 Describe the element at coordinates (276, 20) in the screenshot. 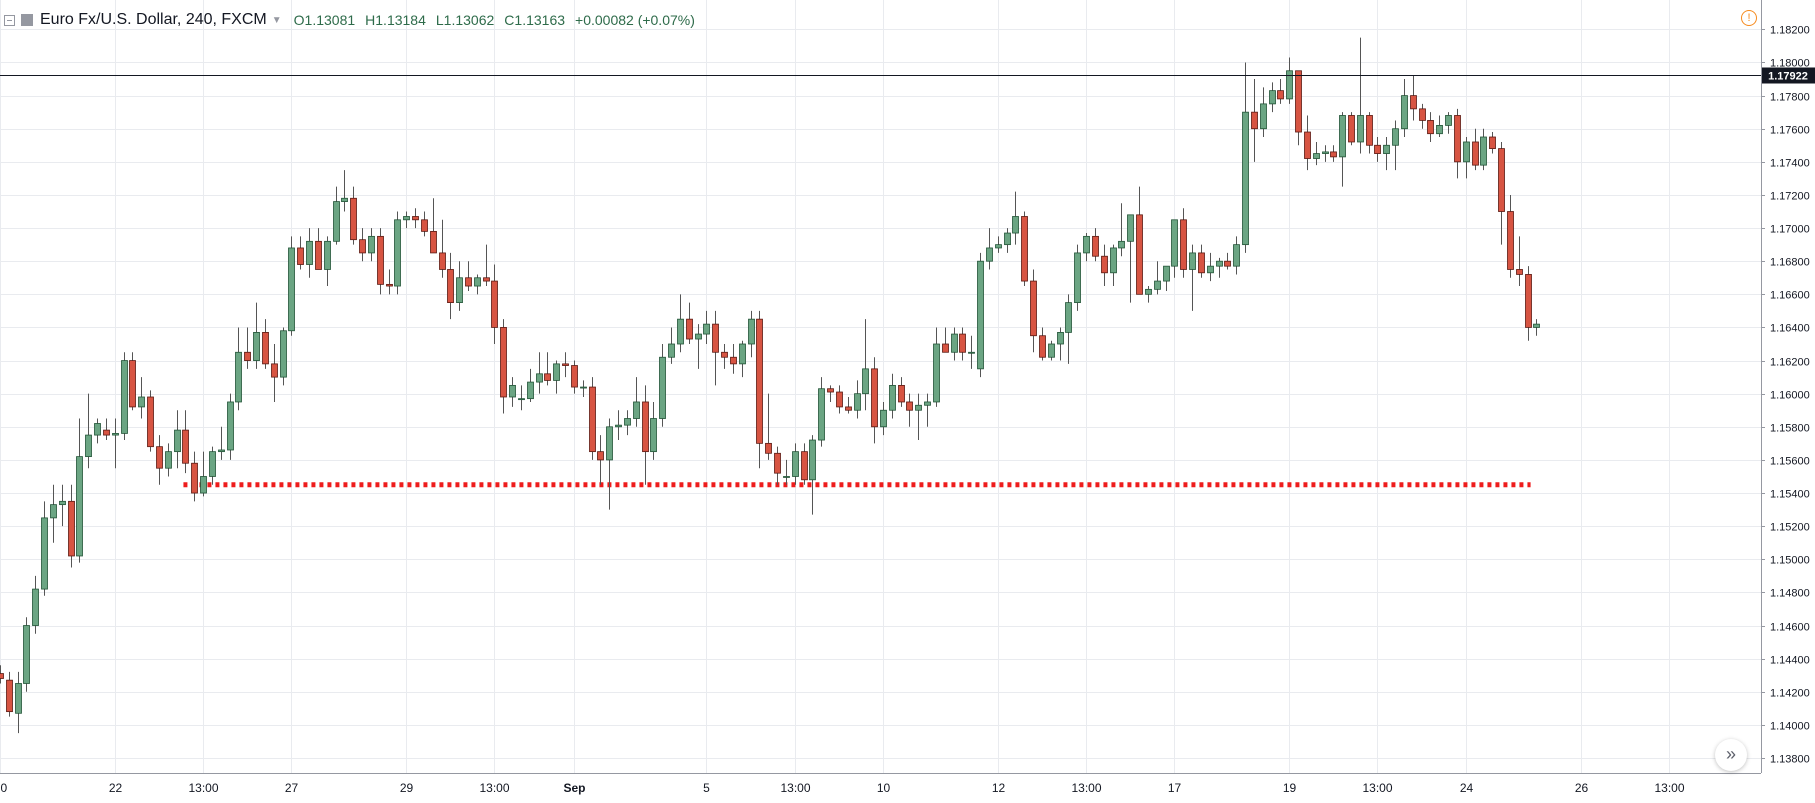

I see `chevron-down-icon: ▼` at that location.